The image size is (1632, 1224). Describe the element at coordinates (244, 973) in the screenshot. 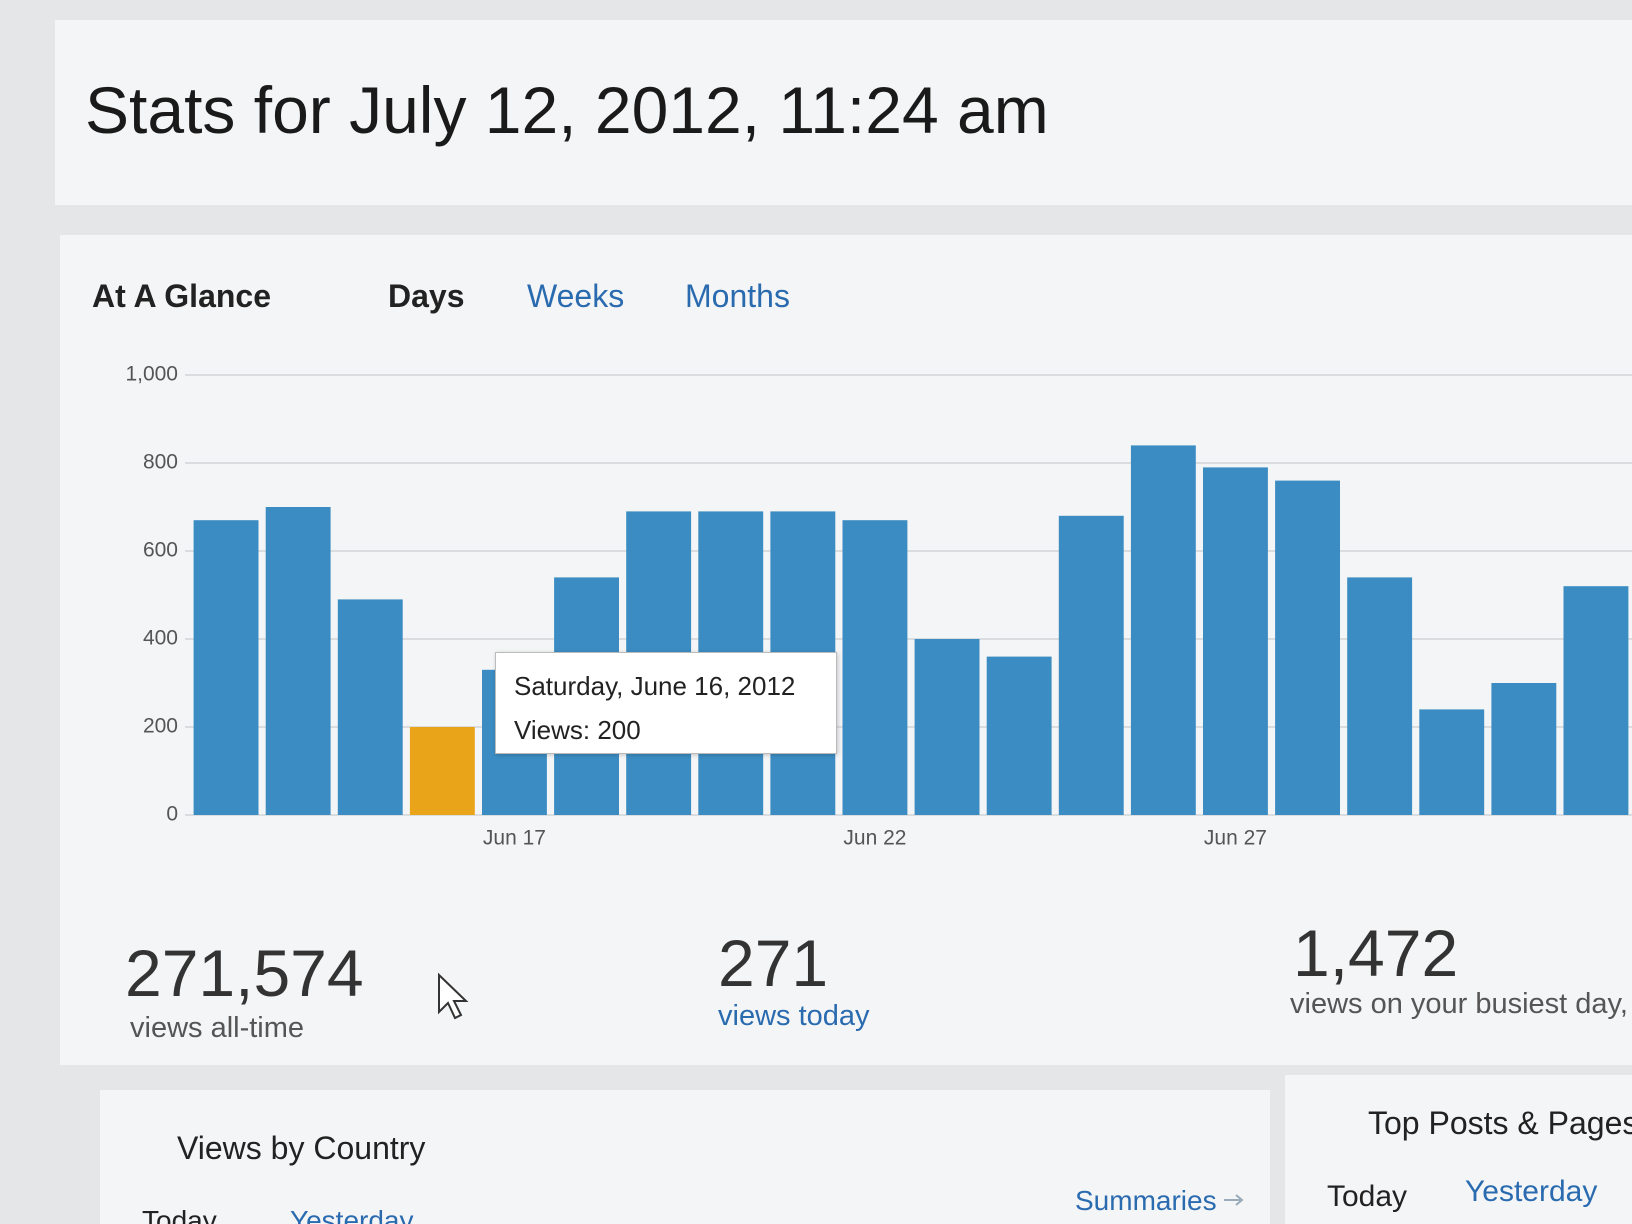

I see `stat-number: 271,574` at that location.